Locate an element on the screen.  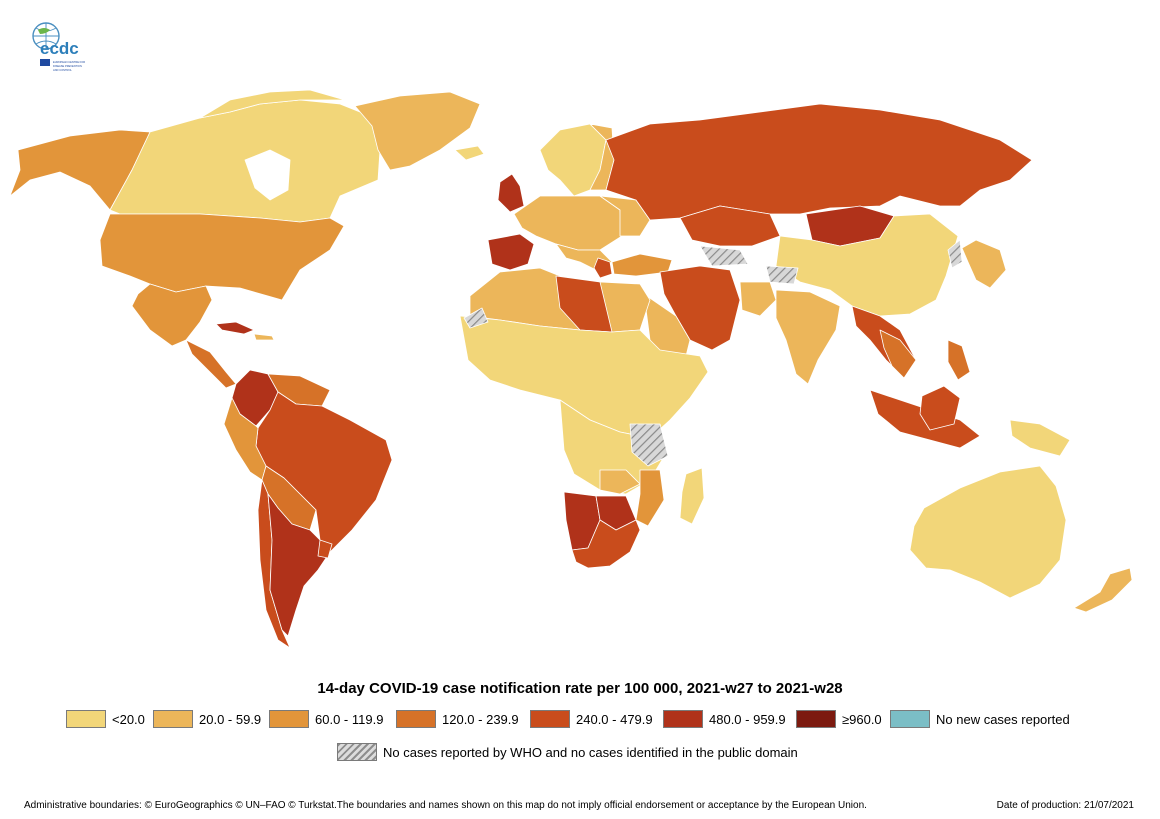
thailand-vietnam-region is located at coordinates (898, 354).